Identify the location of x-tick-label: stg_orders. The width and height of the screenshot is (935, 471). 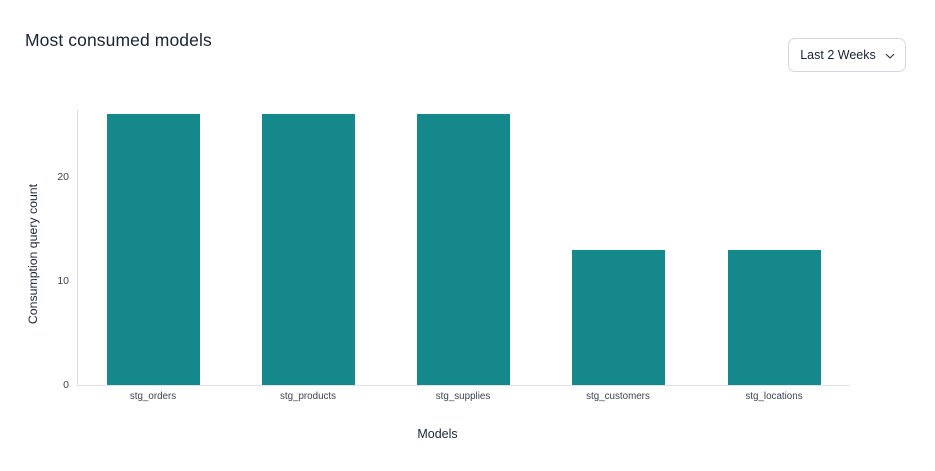
(153, 396).